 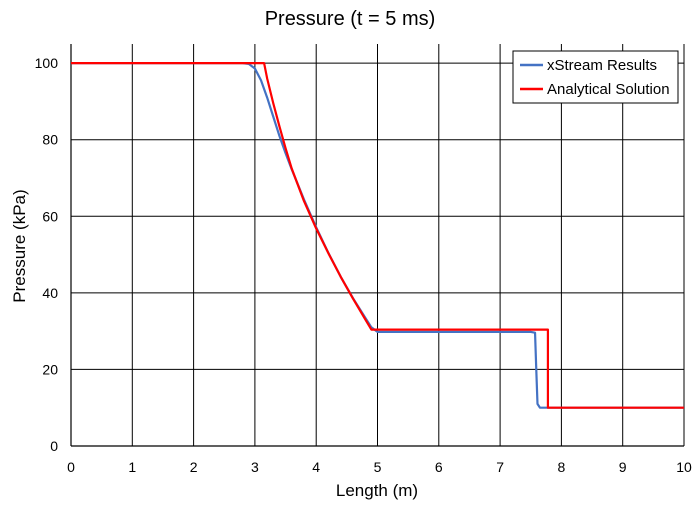 I want to click on legend: xStream Results Analytical Solution, so click(x=595, y=77).